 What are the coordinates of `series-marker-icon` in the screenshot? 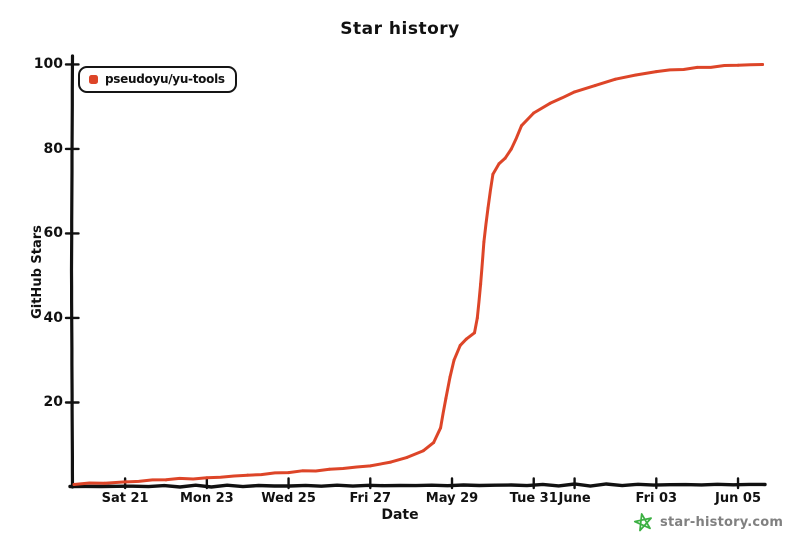 It's located at (93, 79).